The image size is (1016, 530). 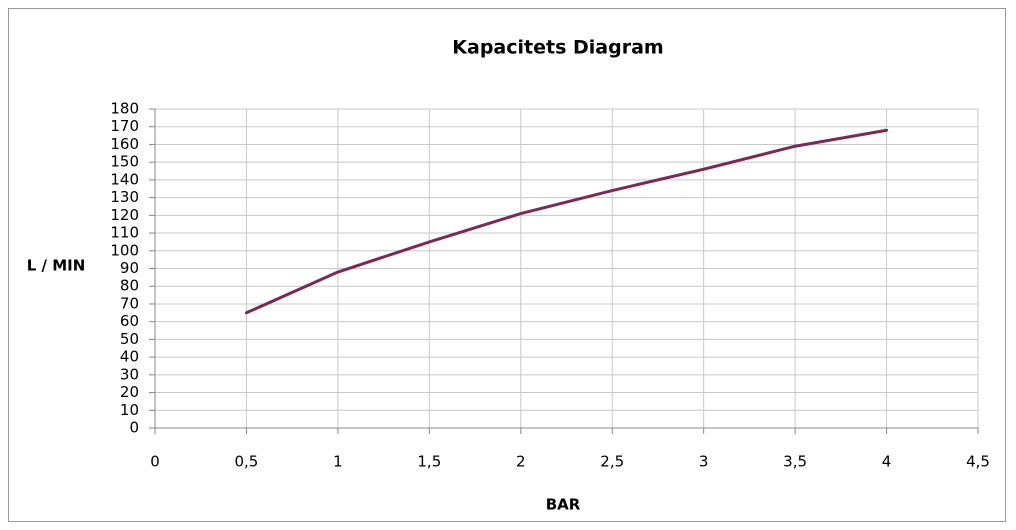 I want to click on x-tick-label: 0, so click(x=155, y=462).